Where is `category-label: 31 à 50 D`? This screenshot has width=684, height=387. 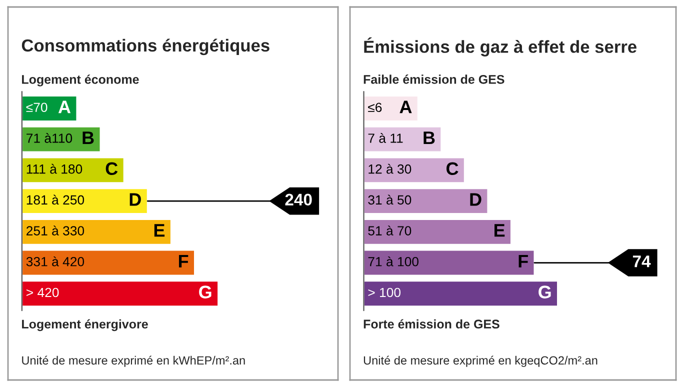
category-label: 31 à 50 D is located at coordinates (425, 199).